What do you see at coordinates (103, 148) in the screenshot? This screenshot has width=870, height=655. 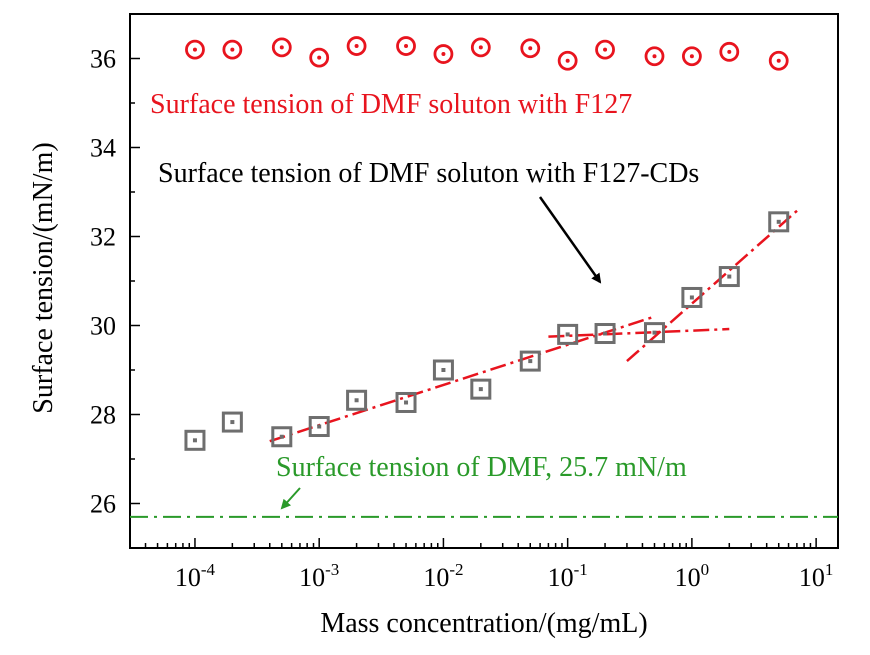 I see `y-tick-label: 34` at bounding box center [103, 148].